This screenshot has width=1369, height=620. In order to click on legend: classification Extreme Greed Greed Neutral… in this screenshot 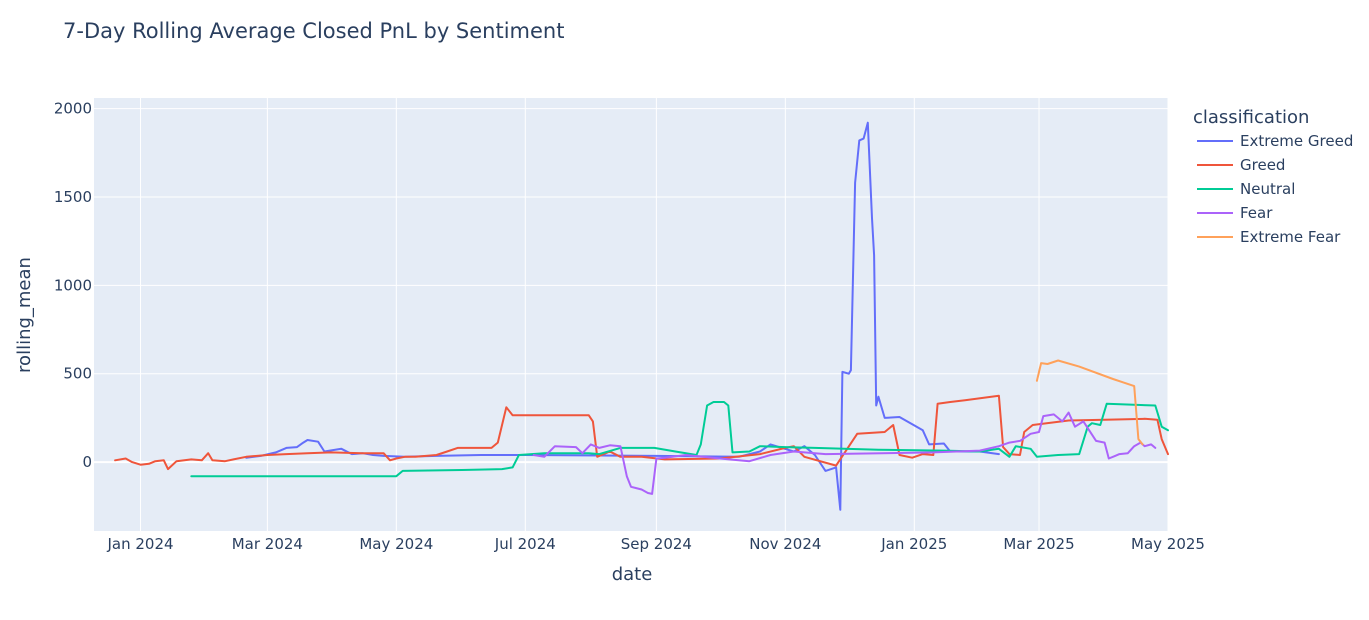, I will do `click(1273, 176)`.